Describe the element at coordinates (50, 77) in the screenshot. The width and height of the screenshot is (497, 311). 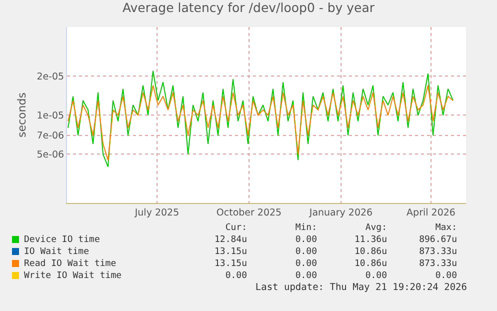
I see `y-tick-label: 2e-05` at that location.